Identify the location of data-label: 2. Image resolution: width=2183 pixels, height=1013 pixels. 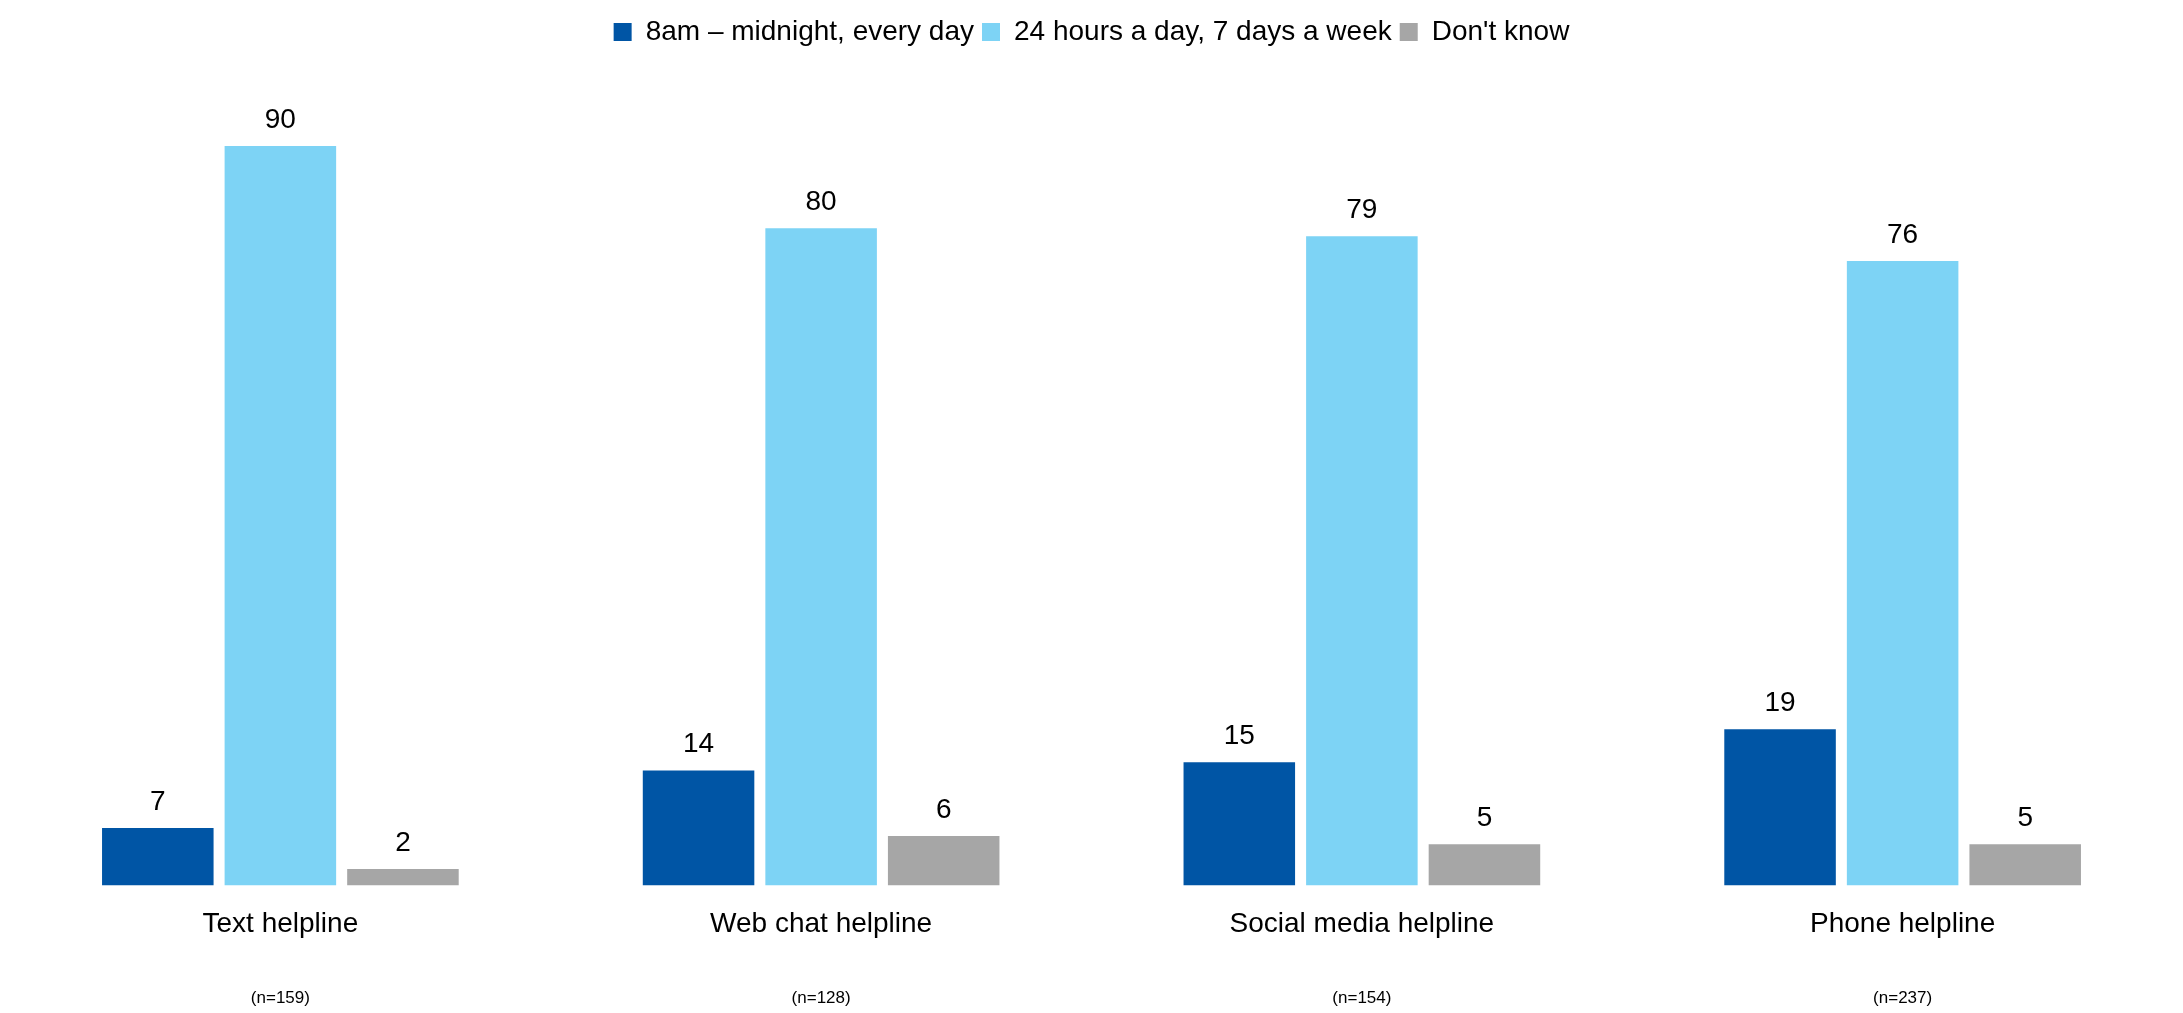
(403, 841).